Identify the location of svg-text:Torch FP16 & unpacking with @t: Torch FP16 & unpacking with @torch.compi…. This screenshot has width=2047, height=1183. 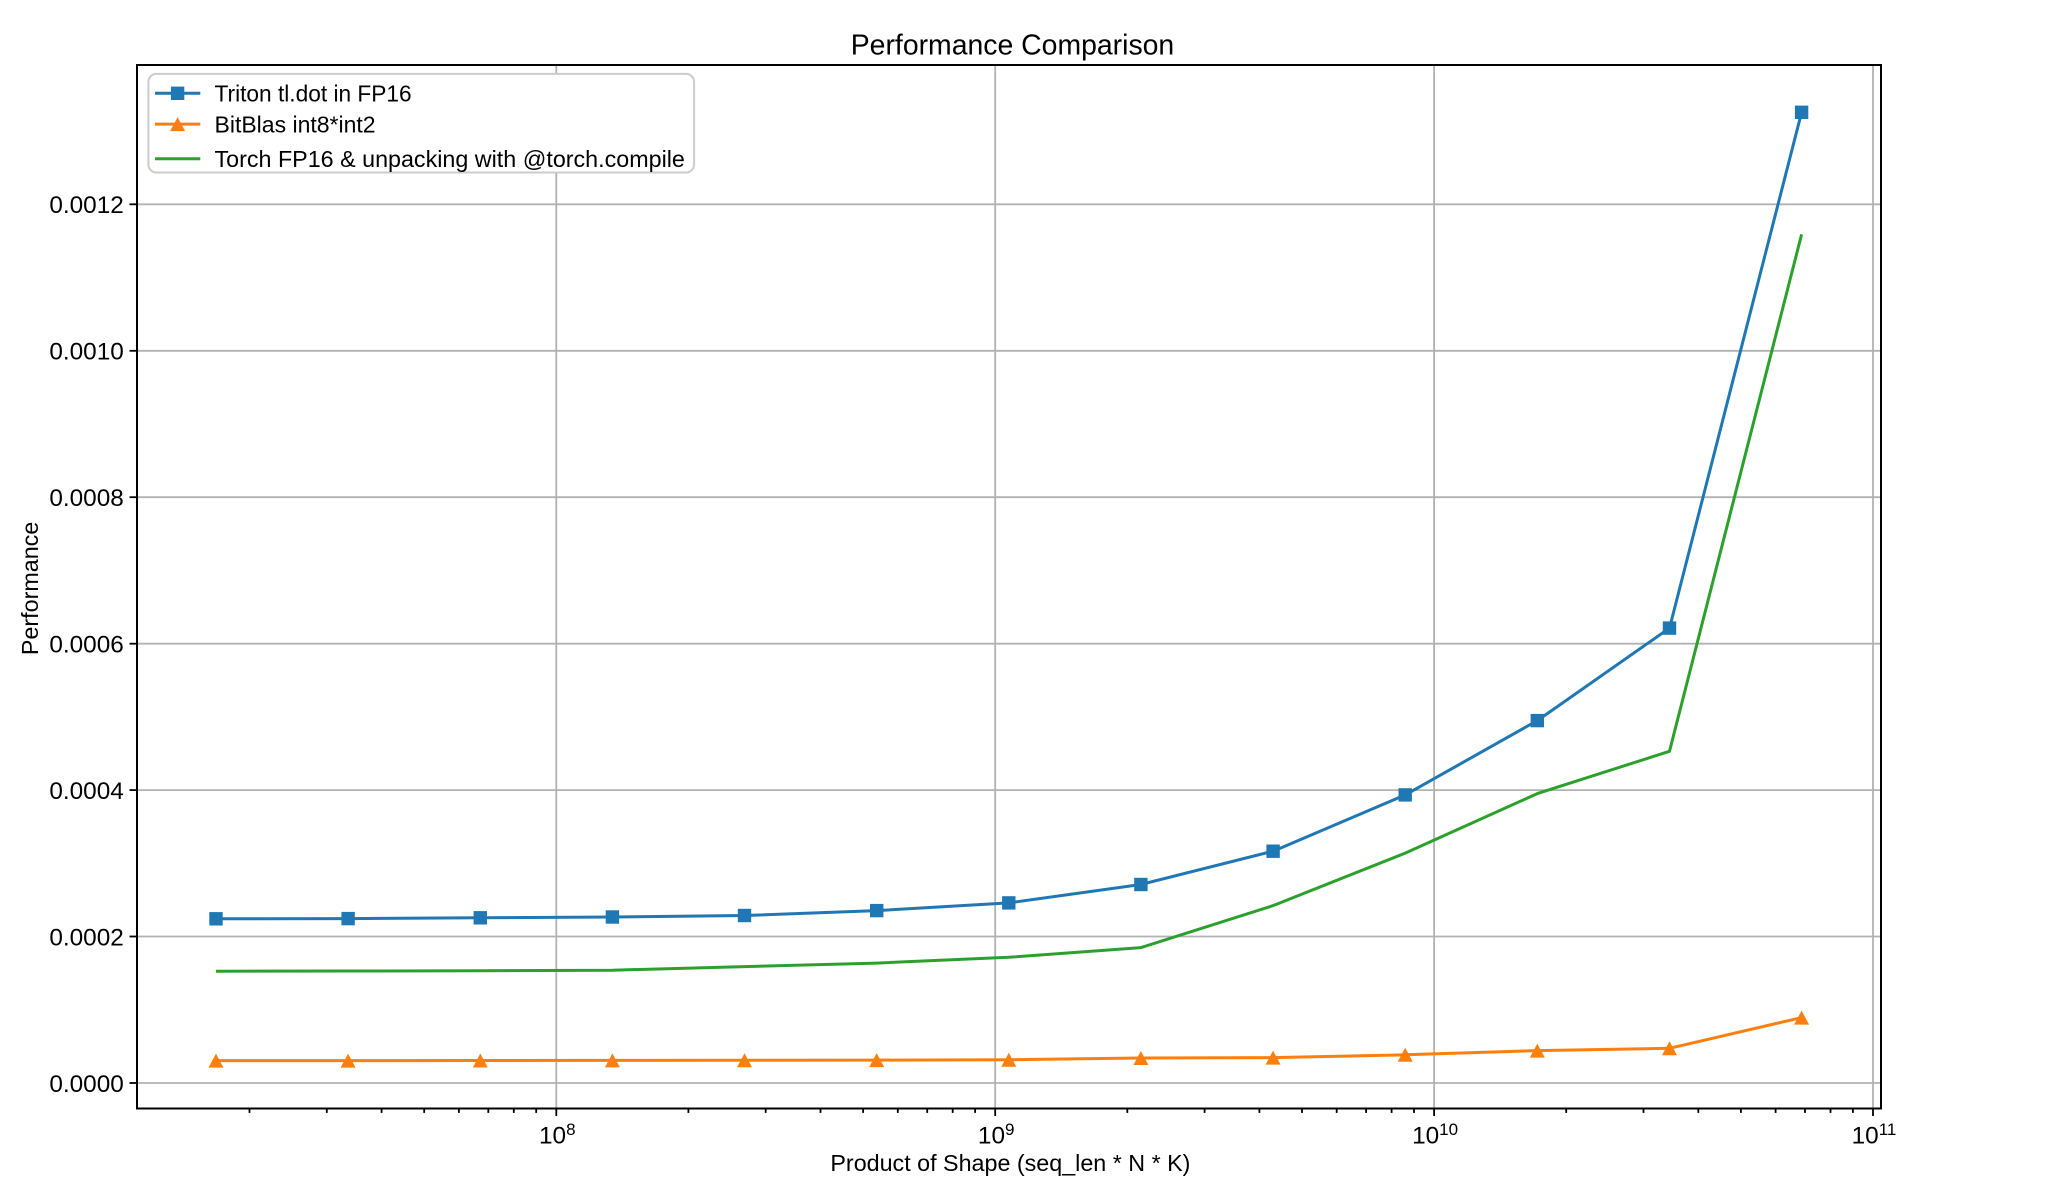
(450, 159).